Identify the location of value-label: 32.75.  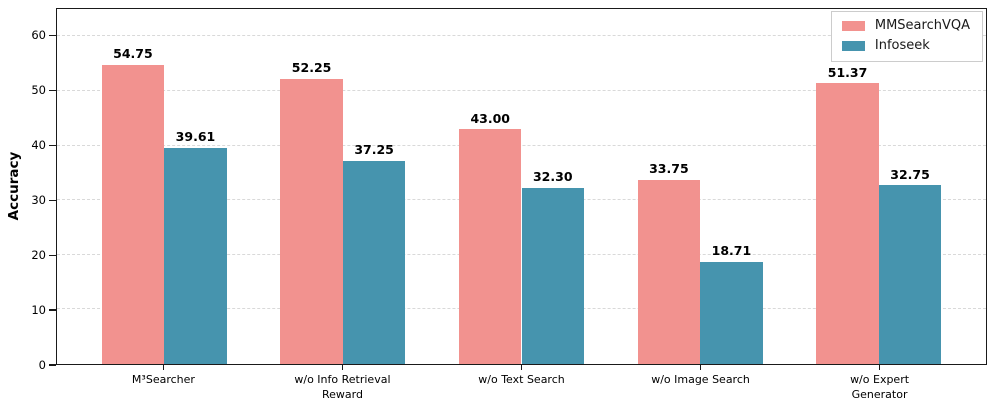
(910, 174).